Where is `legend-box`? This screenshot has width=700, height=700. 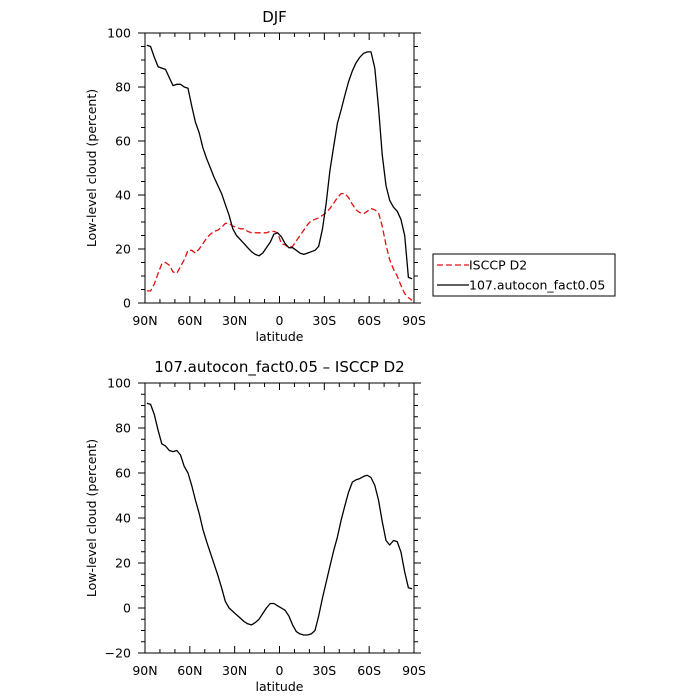
legend-box is located at coordinates (524, 275).